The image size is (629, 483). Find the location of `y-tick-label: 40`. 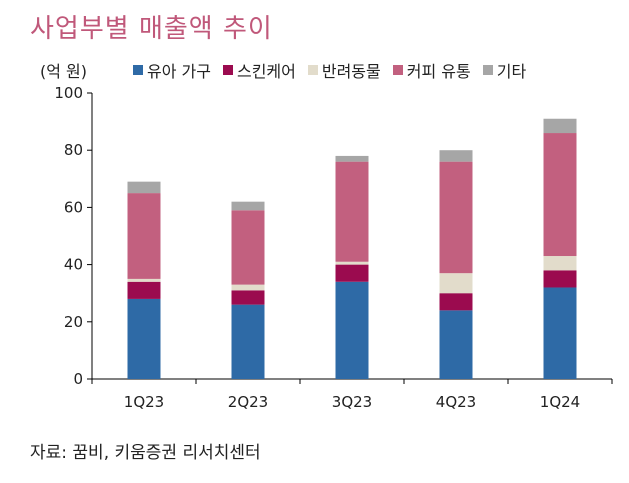

y-tick-label: 40 is located at coordinates (73, 265).